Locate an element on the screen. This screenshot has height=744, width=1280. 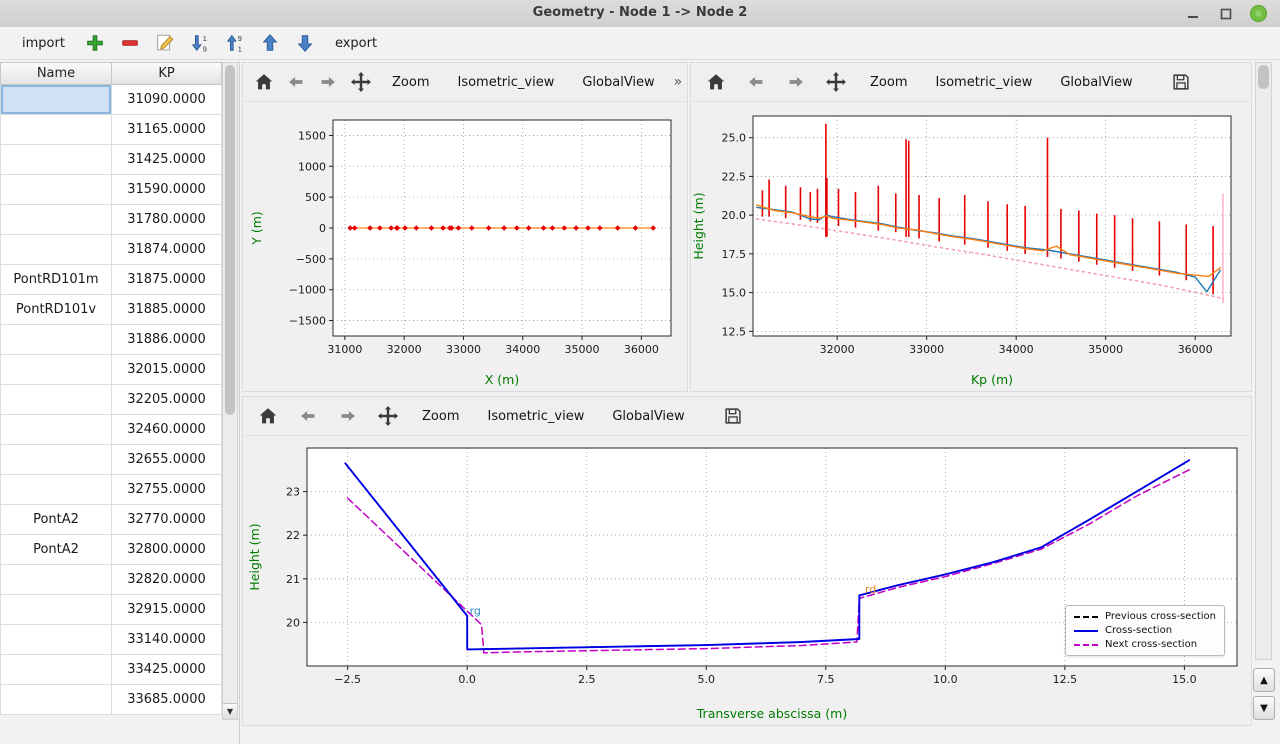
table-scrollbar-thumb is located at coordinates (230, 240).